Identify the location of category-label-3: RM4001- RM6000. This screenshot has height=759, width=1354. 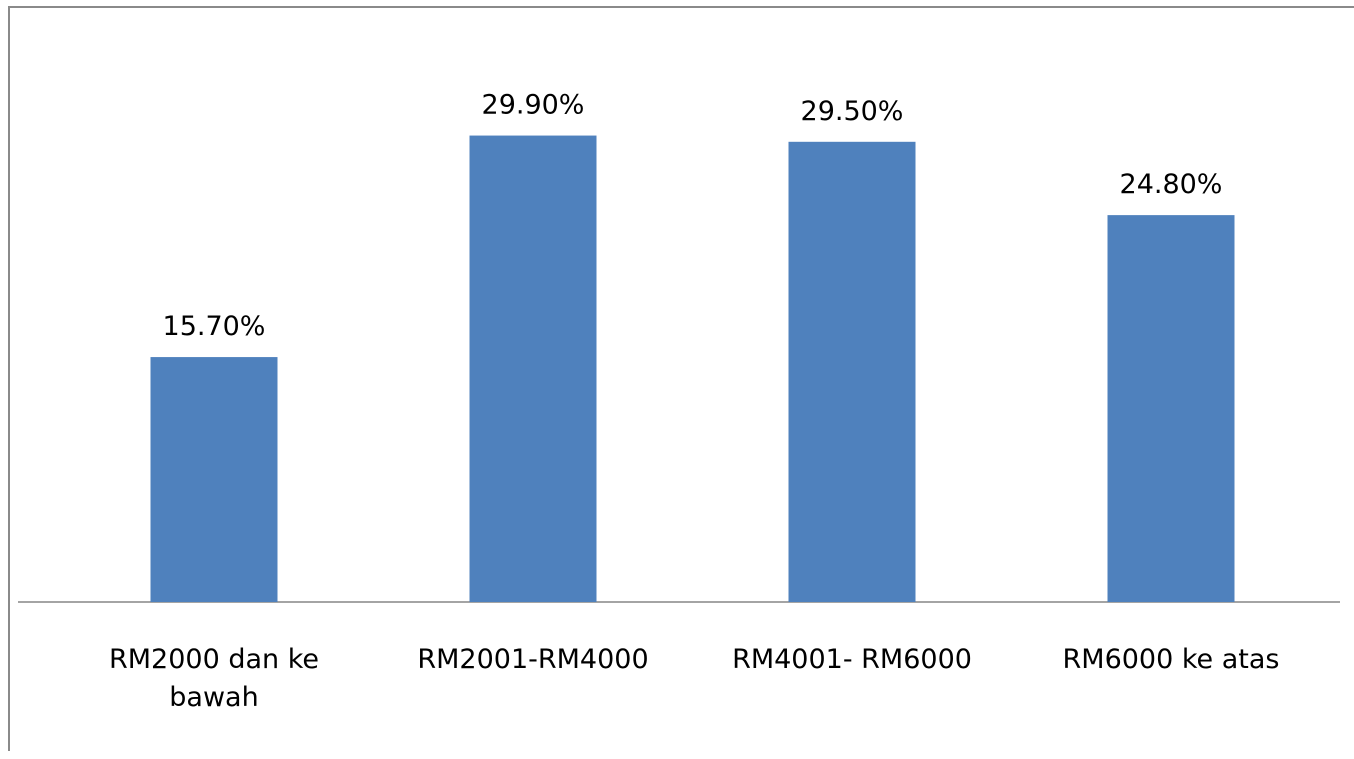
(852, 659).